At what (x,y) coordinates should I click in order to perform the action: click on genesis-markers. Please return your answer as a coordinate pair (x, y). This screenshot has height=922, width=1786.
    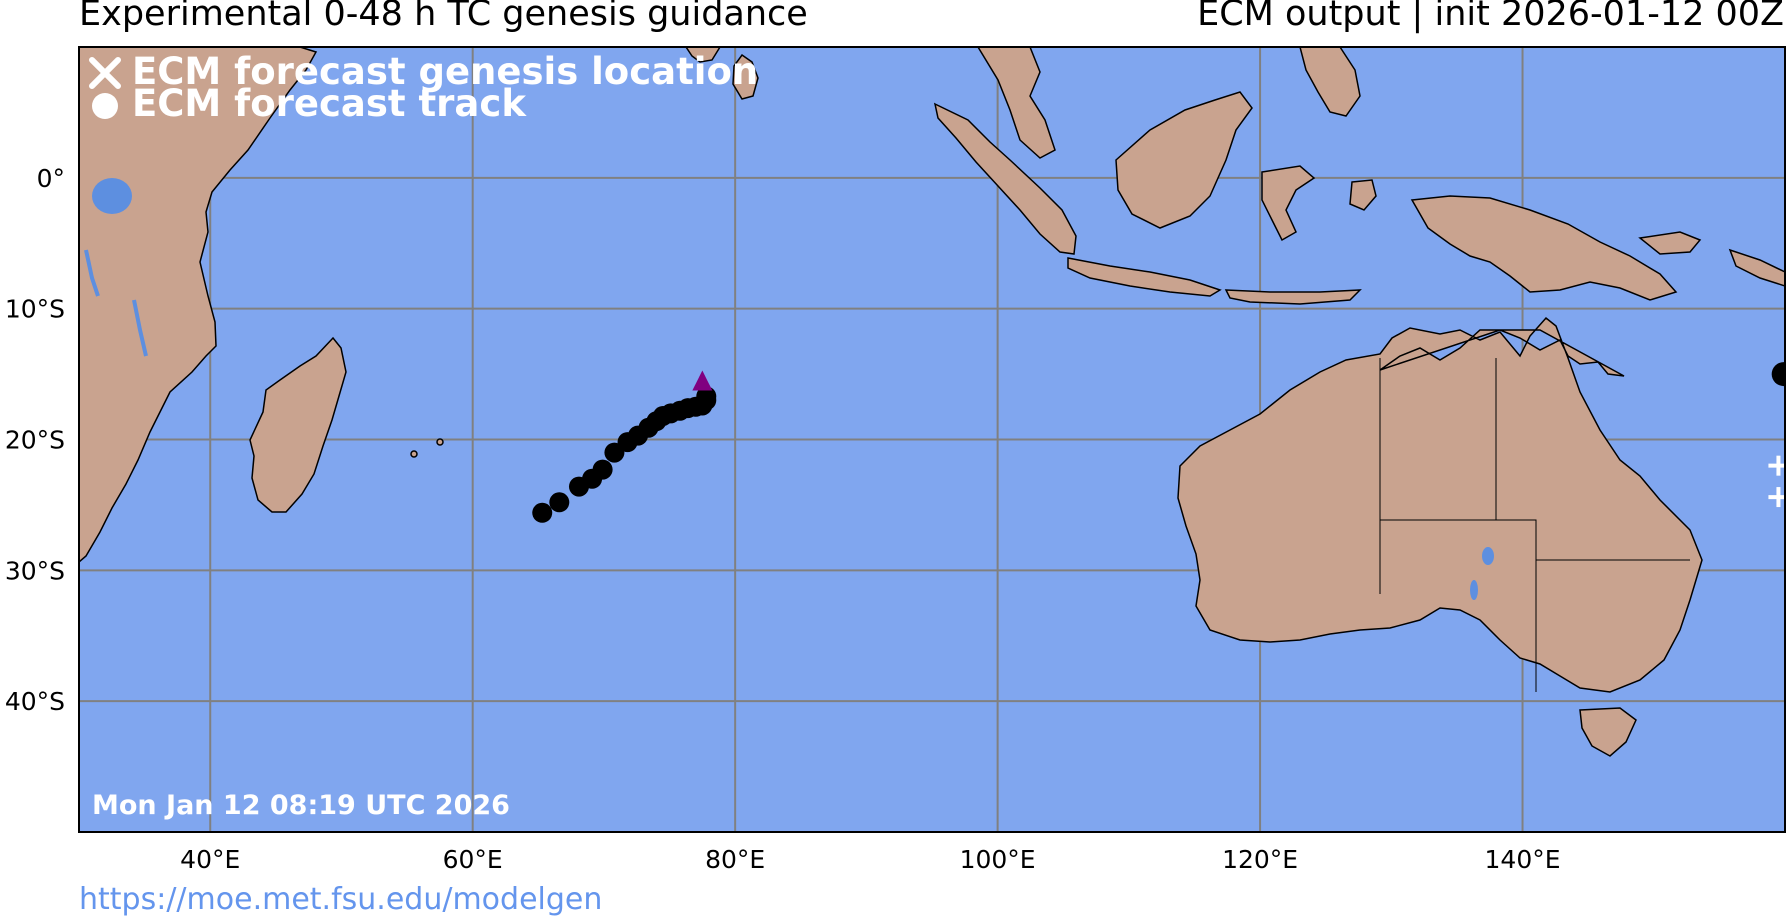
    Looking at the image, I should click on (1238, 439).